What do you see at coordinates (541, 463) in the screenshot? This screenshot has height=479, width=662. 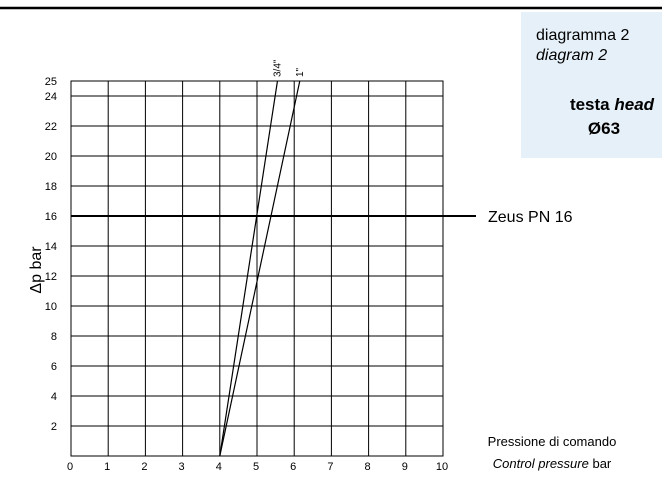 I see `x-label-en: Control pressure` at bounding box center [541, 463].